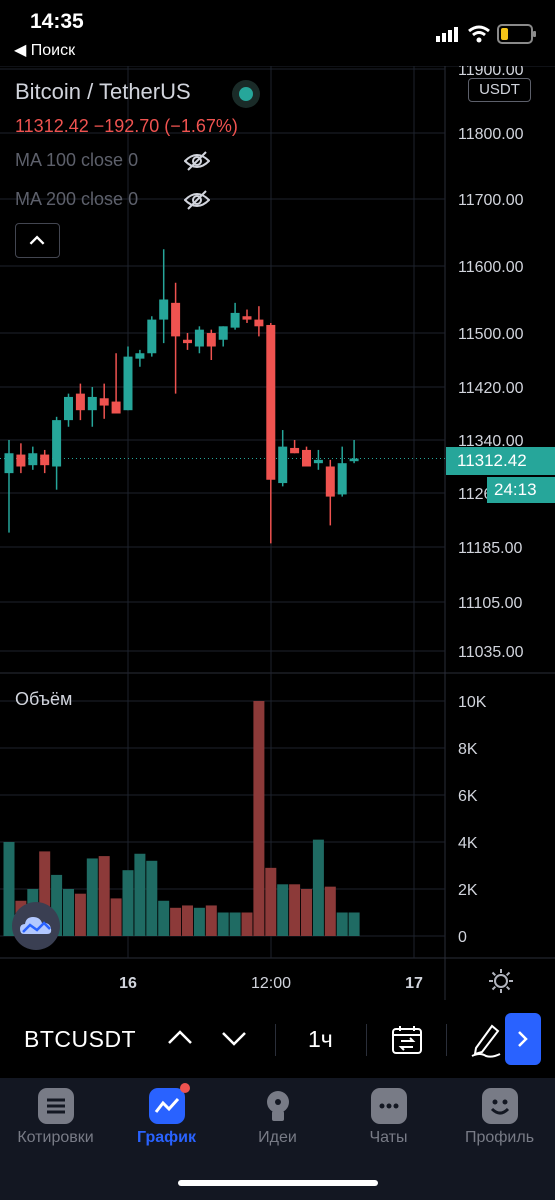 The height and width of the screenshot is (1200, 555). I want to click on time-tick-label: 17, so click(414, 983).